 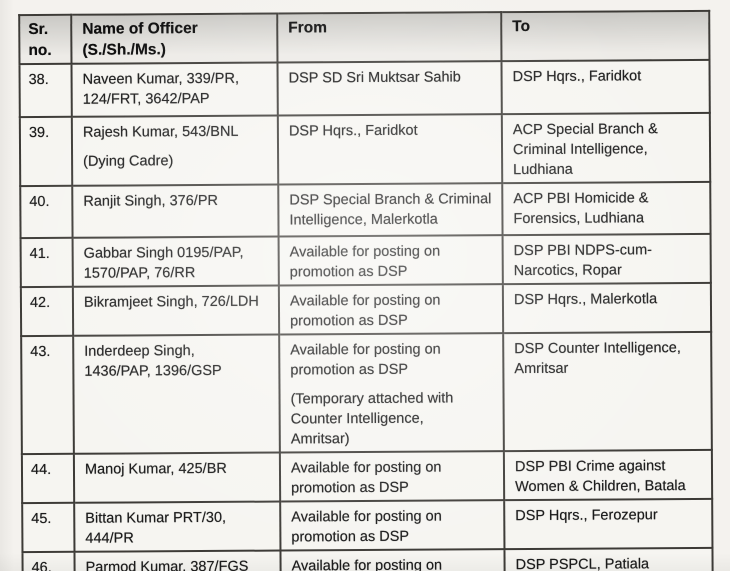 I want to click on cell-sr-no: 39., so click(x=46, y=151).